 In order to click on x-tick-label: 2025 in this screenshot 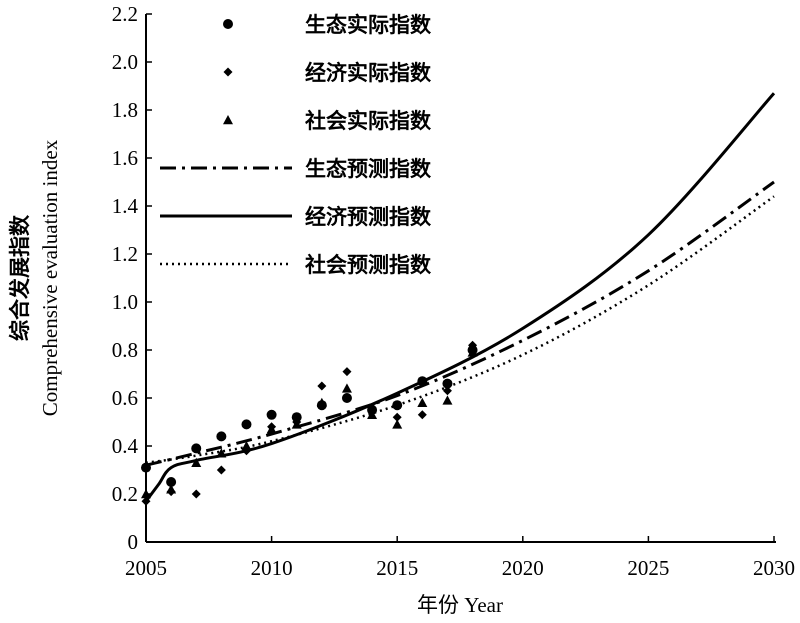, I will do `click(648, 568)`.